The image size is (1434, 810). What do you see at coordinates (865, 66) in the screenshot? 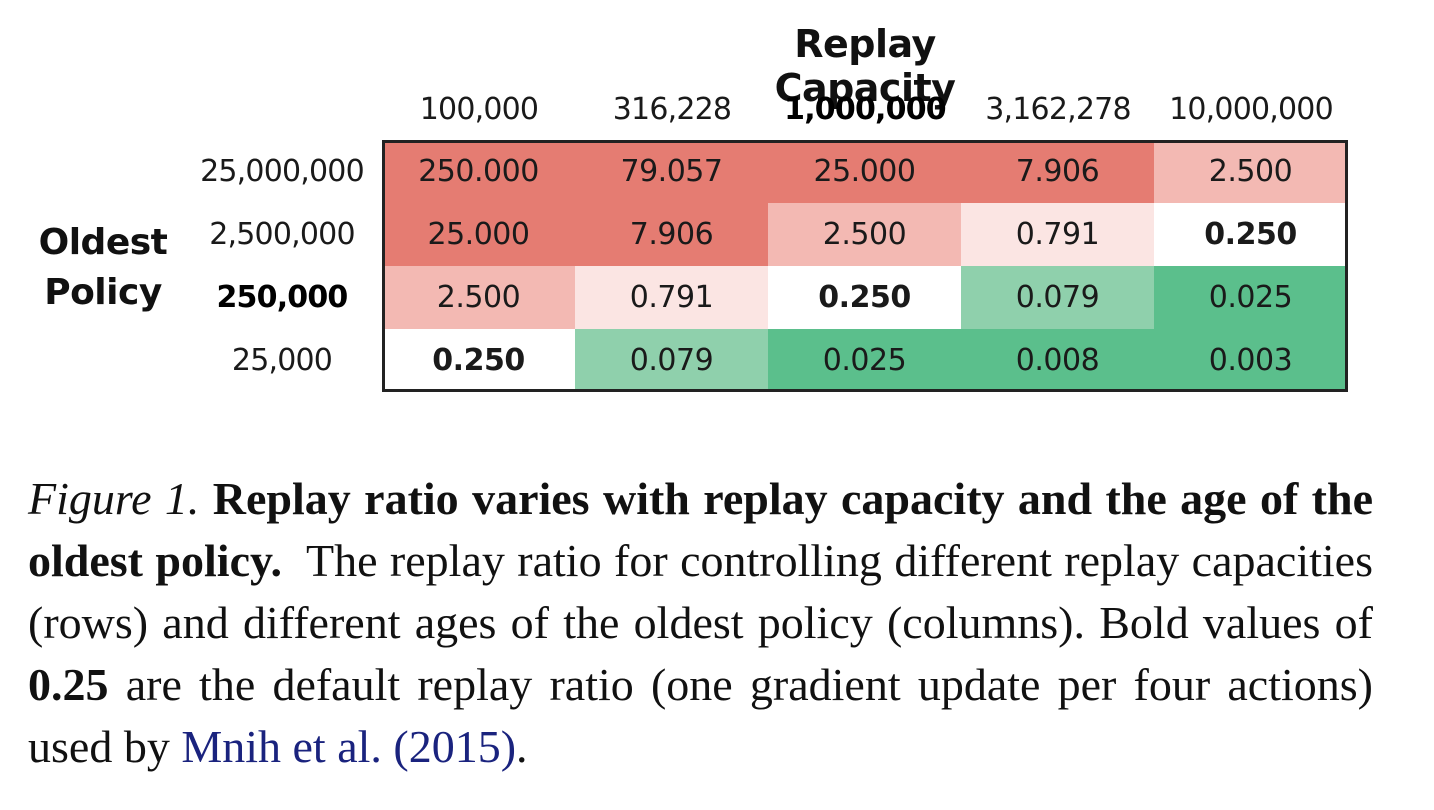
I see `column-axis-title: Replay Capacity` at bounding box center [865, 66].